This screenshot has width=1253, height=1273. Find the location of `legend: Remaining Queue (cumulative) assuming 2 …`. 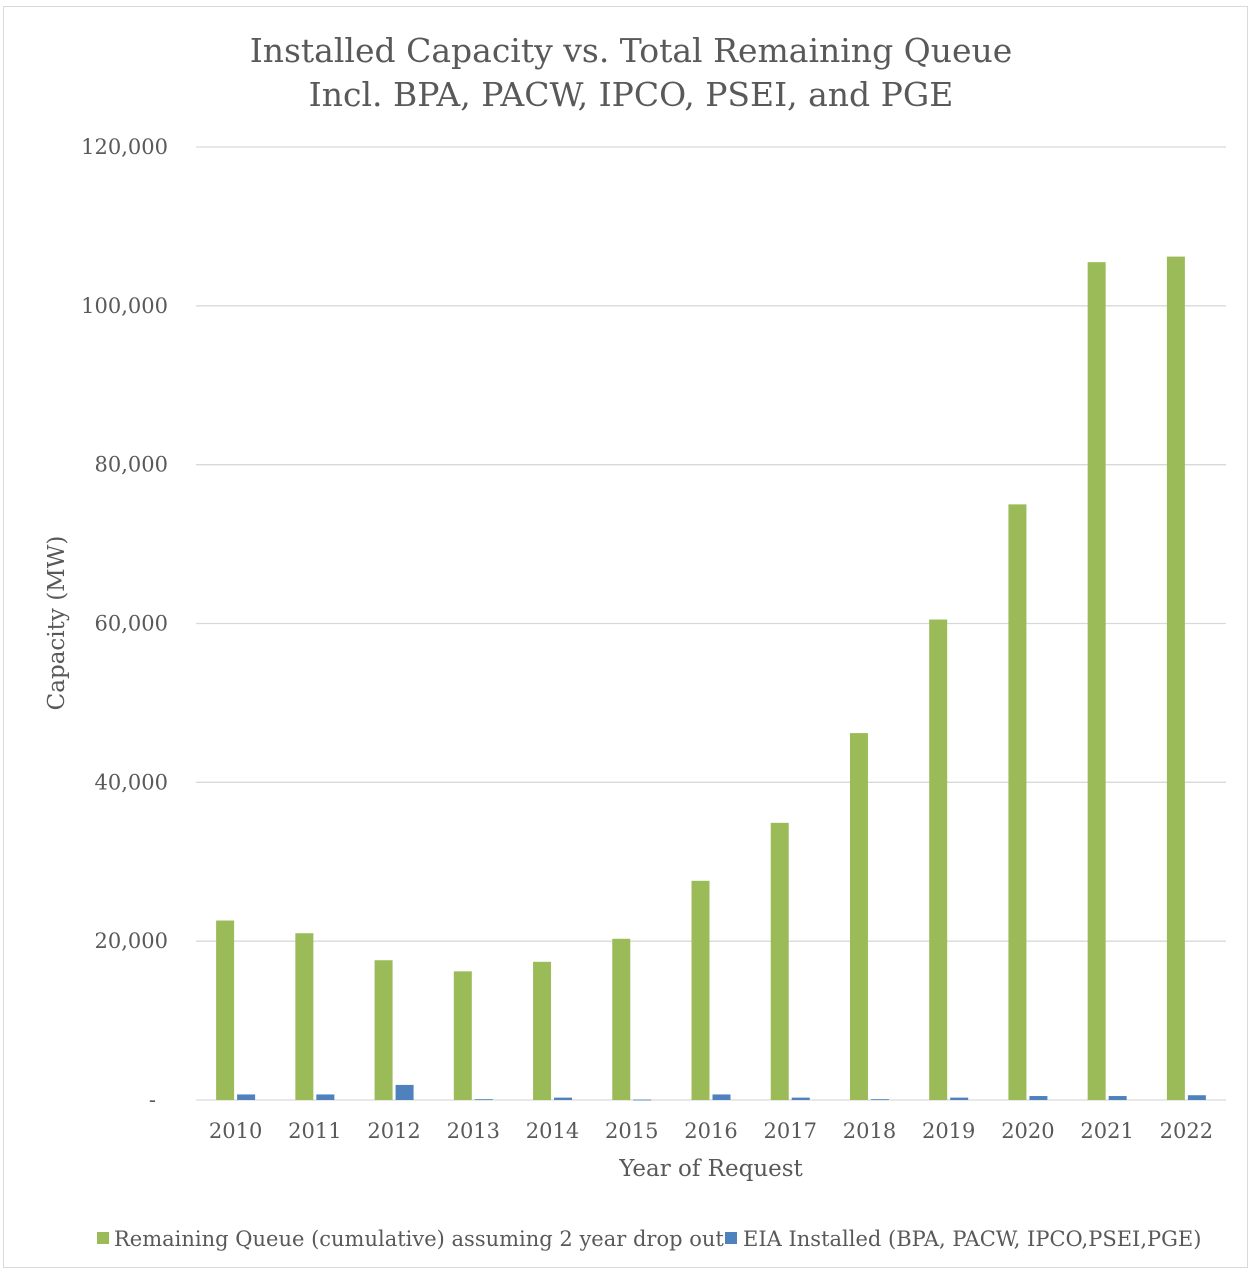

legend: Remaining Queue (cumulative) assuming 2 … is located at coordinates (649, 1239).